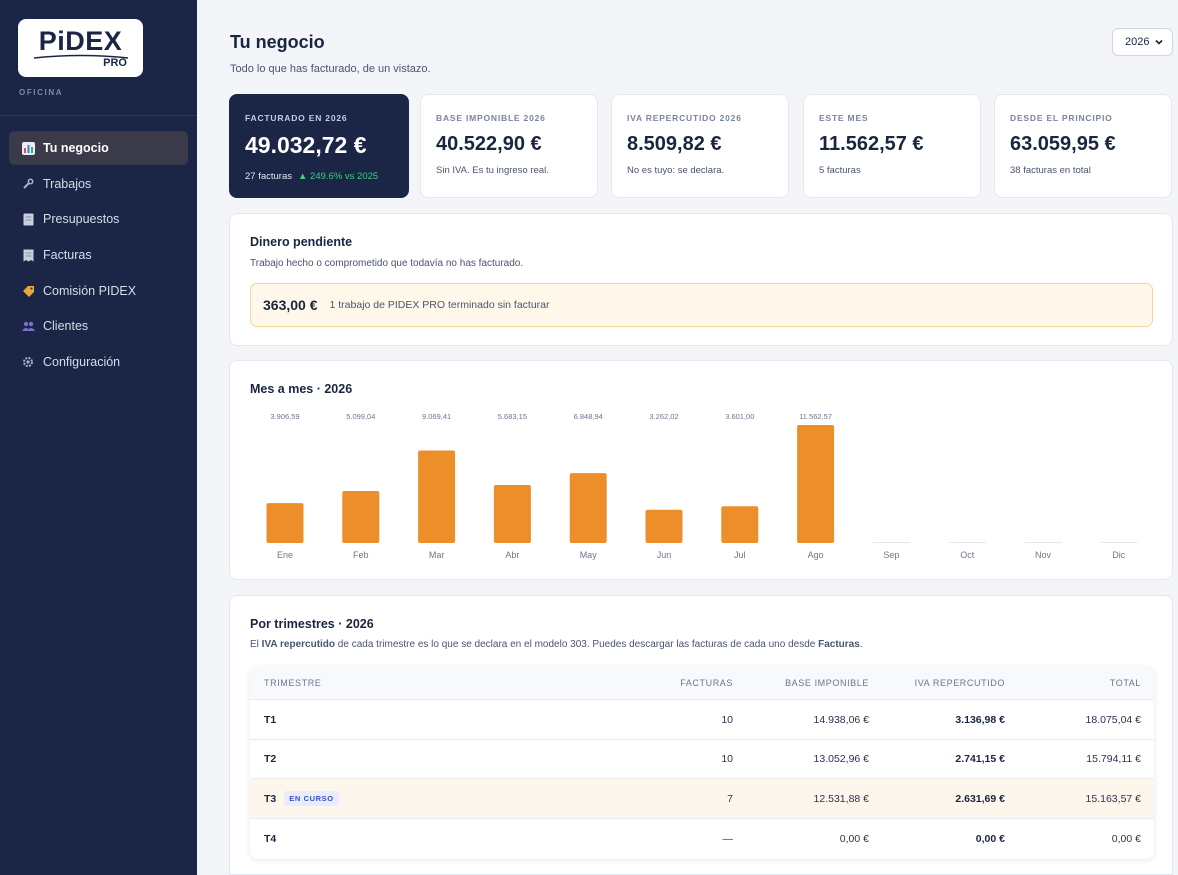 This screenshot has width=1178, height=875. What do you see at coordinates (306, 145) in the screenshot?
I see `kpi-value: 49.032,72 €` at bounding box center [306, 145].